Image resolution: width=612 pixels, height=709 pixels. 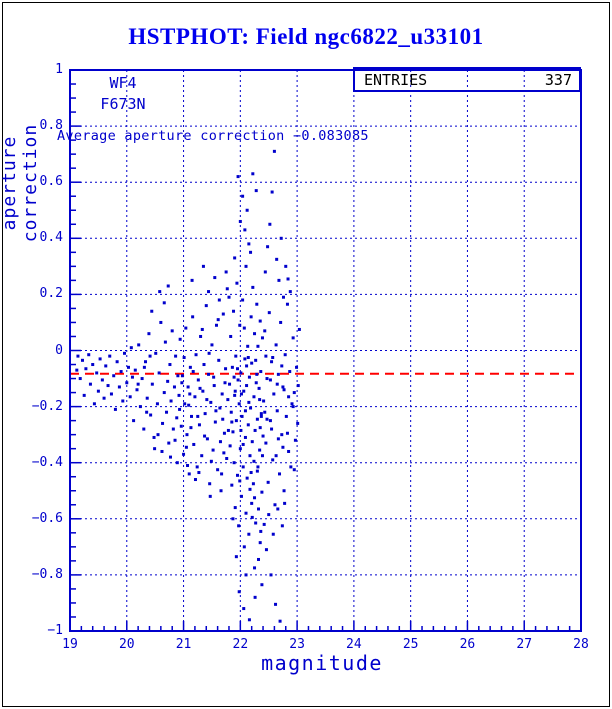 I want to click on x-tick-label: 28, so click(x=581, y=644).